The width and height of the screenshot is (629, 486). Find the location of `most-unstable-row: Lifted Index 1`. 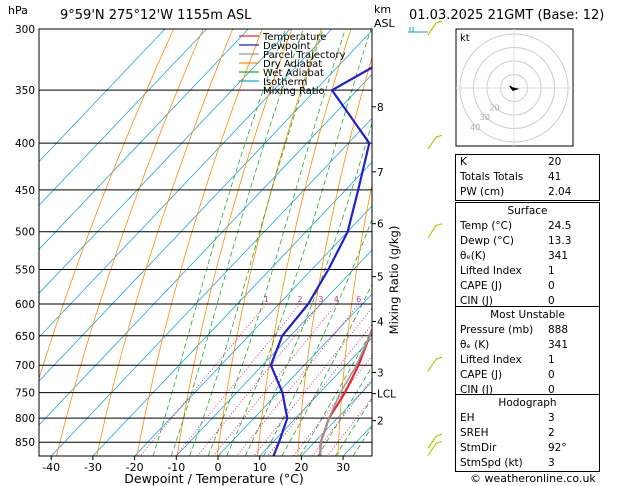

most-unstable-row: Lifted Index 1 is located at coordinates (527, 360).